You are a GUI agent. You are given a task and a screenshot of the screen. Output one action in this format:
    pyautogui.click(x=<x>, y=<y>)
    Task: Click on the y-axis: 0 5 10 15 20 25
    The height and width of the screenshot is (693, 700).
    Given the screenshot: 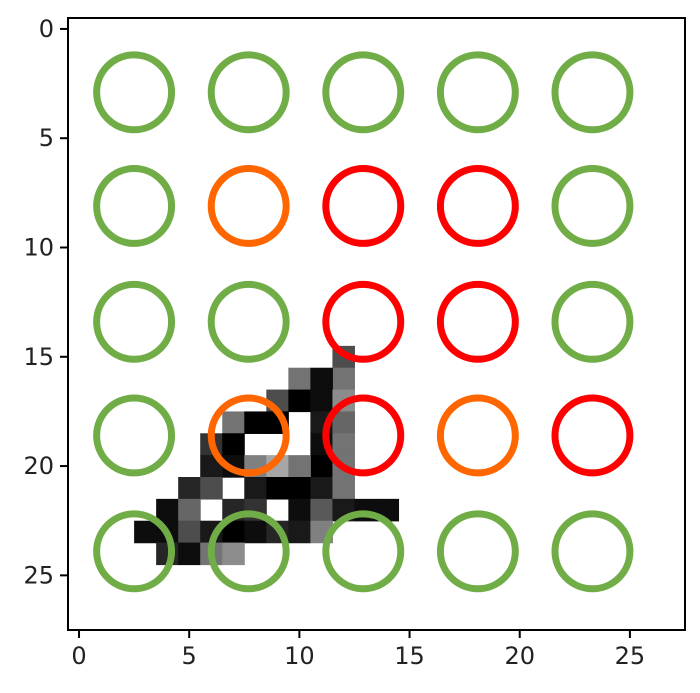 What is the action you would take?
    pyautogui.click(x=45, y=302)
    